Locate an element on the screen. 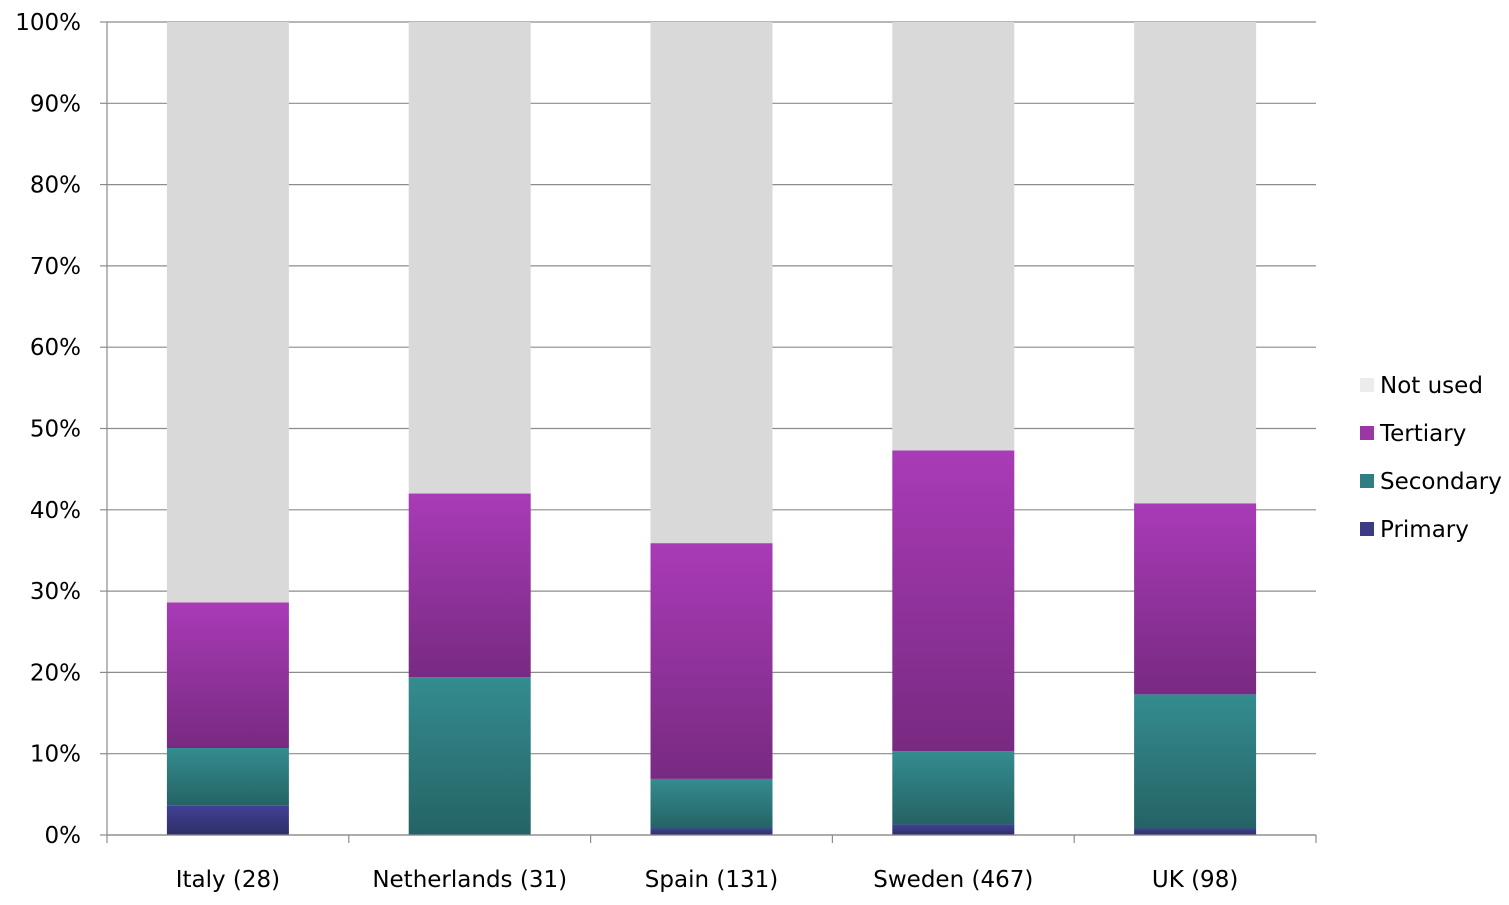 The height and width of the screenshot is (905, 1509). x-tick-label: UK (98) is located at coordinates (1195, 880).